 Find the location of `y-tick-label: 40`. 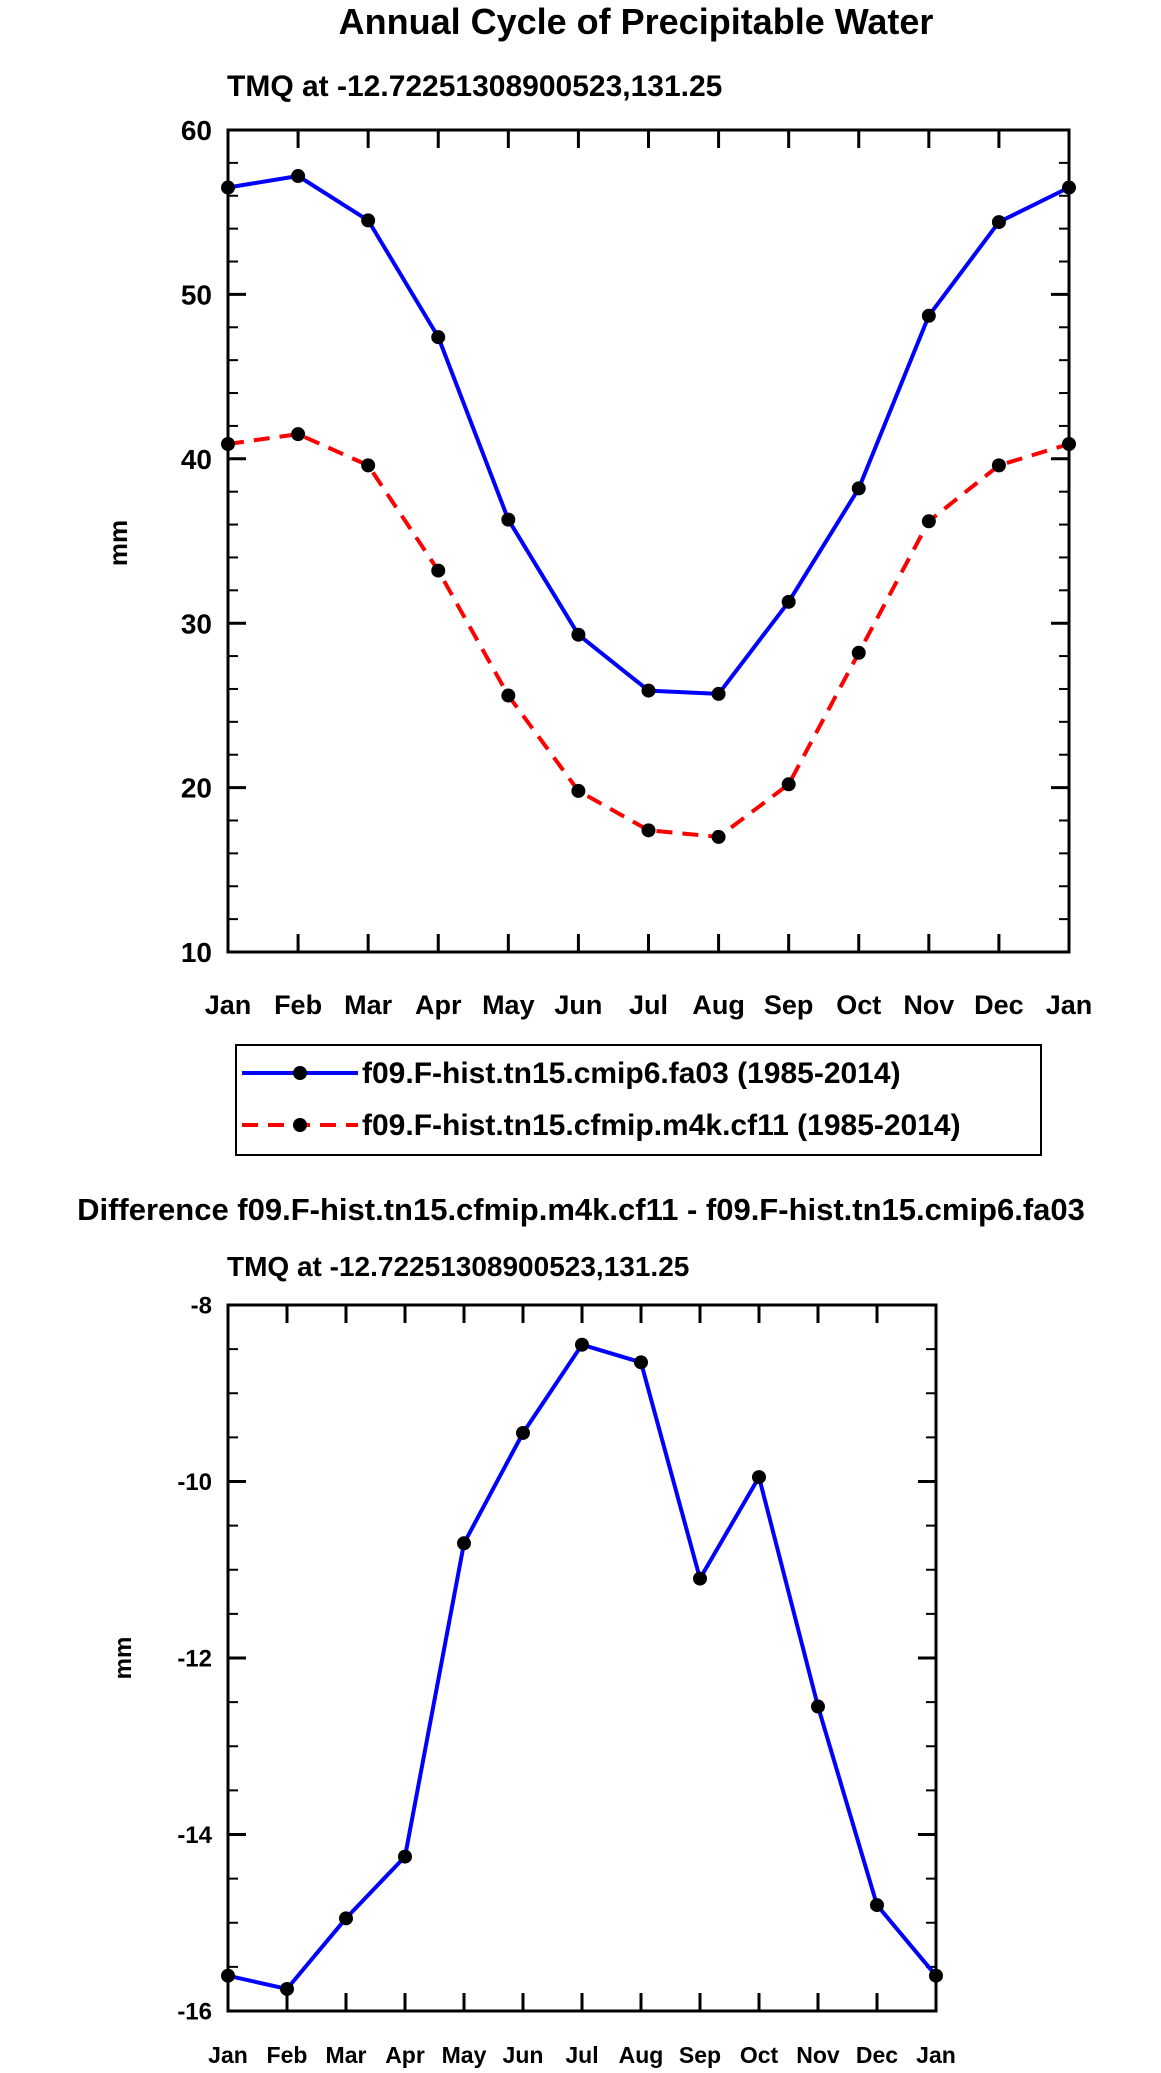

y-tick-label: 40 is located at coordinates (196, 459).